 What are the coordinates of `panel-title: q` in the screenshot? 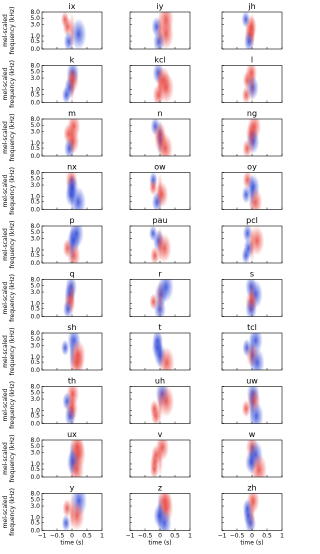 It's located at (71, 274).